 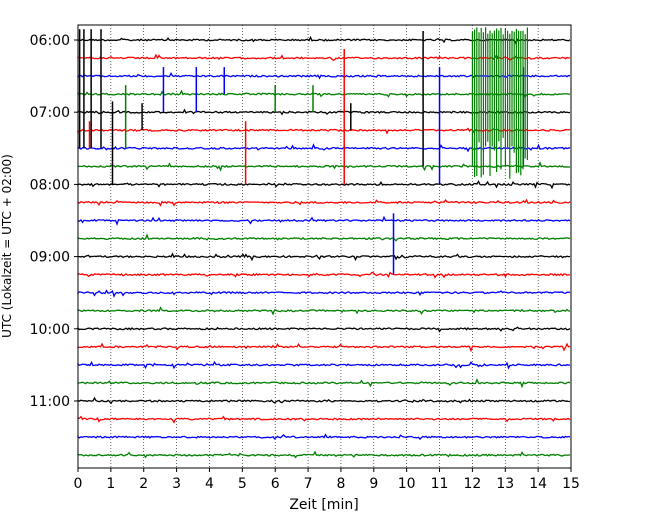 What do you see at coordinates (50, 113) in the screenshot?
I see `y-tick-label: 07:00` at bounding box center [50, 113].